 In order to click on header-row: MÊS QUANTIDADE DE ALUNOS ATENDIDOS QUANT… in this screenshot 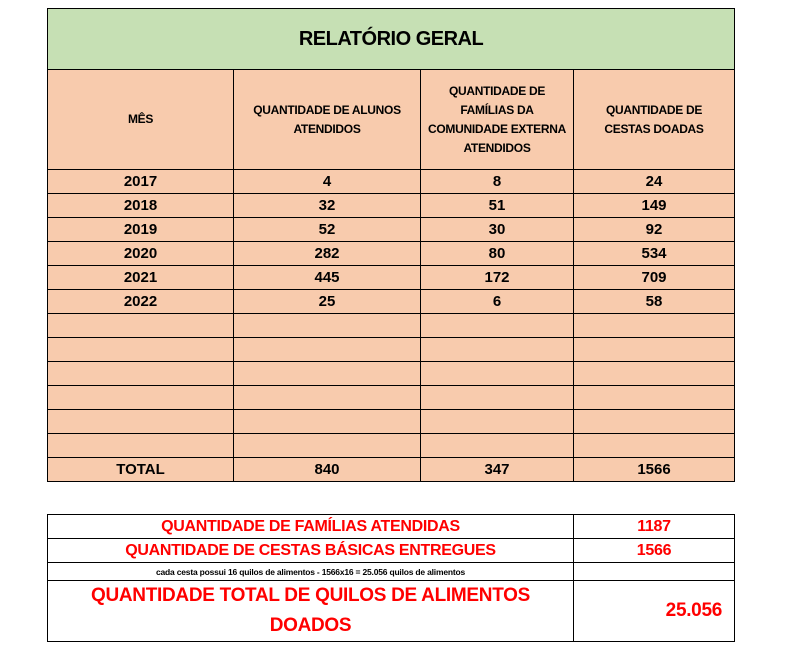, I will do `click(391, 119)`.